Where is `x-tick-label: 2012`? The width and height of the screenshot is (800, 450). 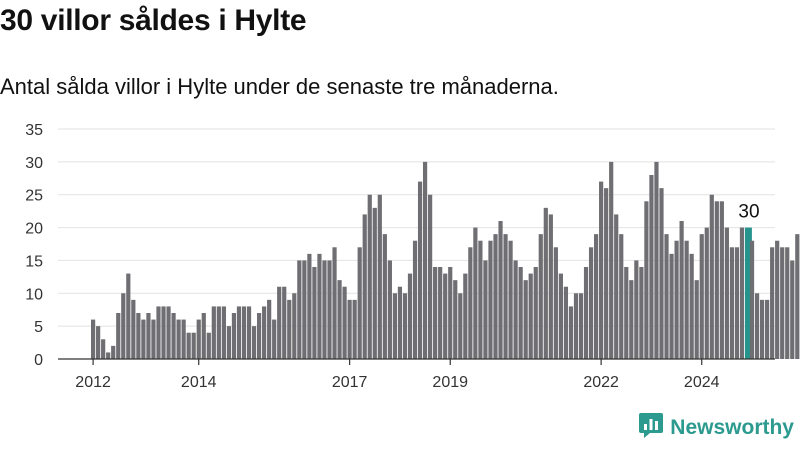
x-tick-label: 2012 is located at coordinates (93, 382).